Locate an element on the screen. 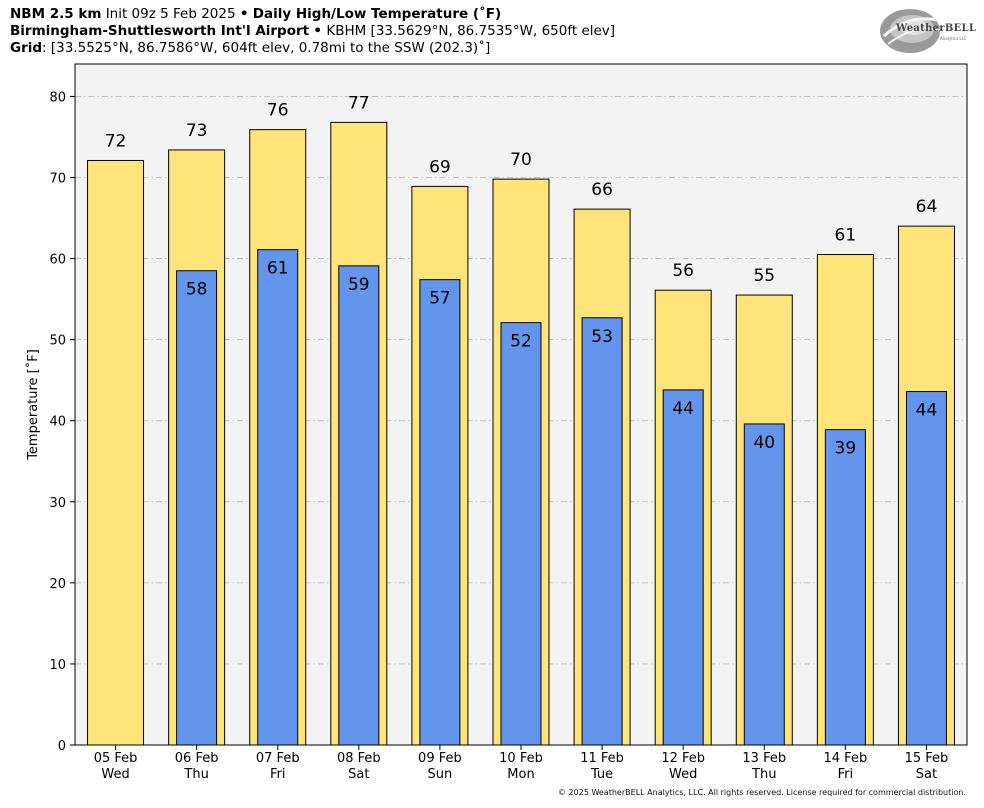 The image size is (984, 808). low-value-label: 58 is located at coordinates (197, 290).